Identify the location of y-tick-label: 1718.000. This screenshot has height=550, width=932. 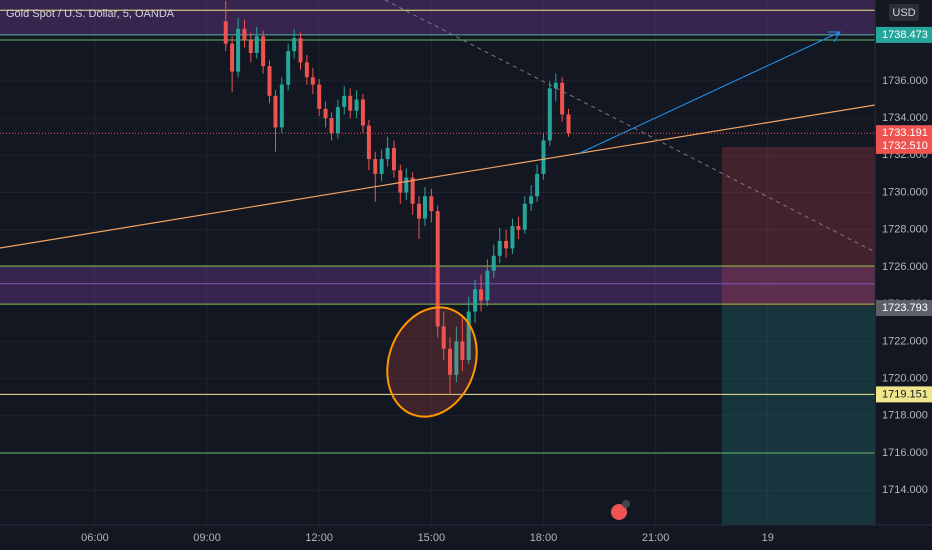
(905, 416).